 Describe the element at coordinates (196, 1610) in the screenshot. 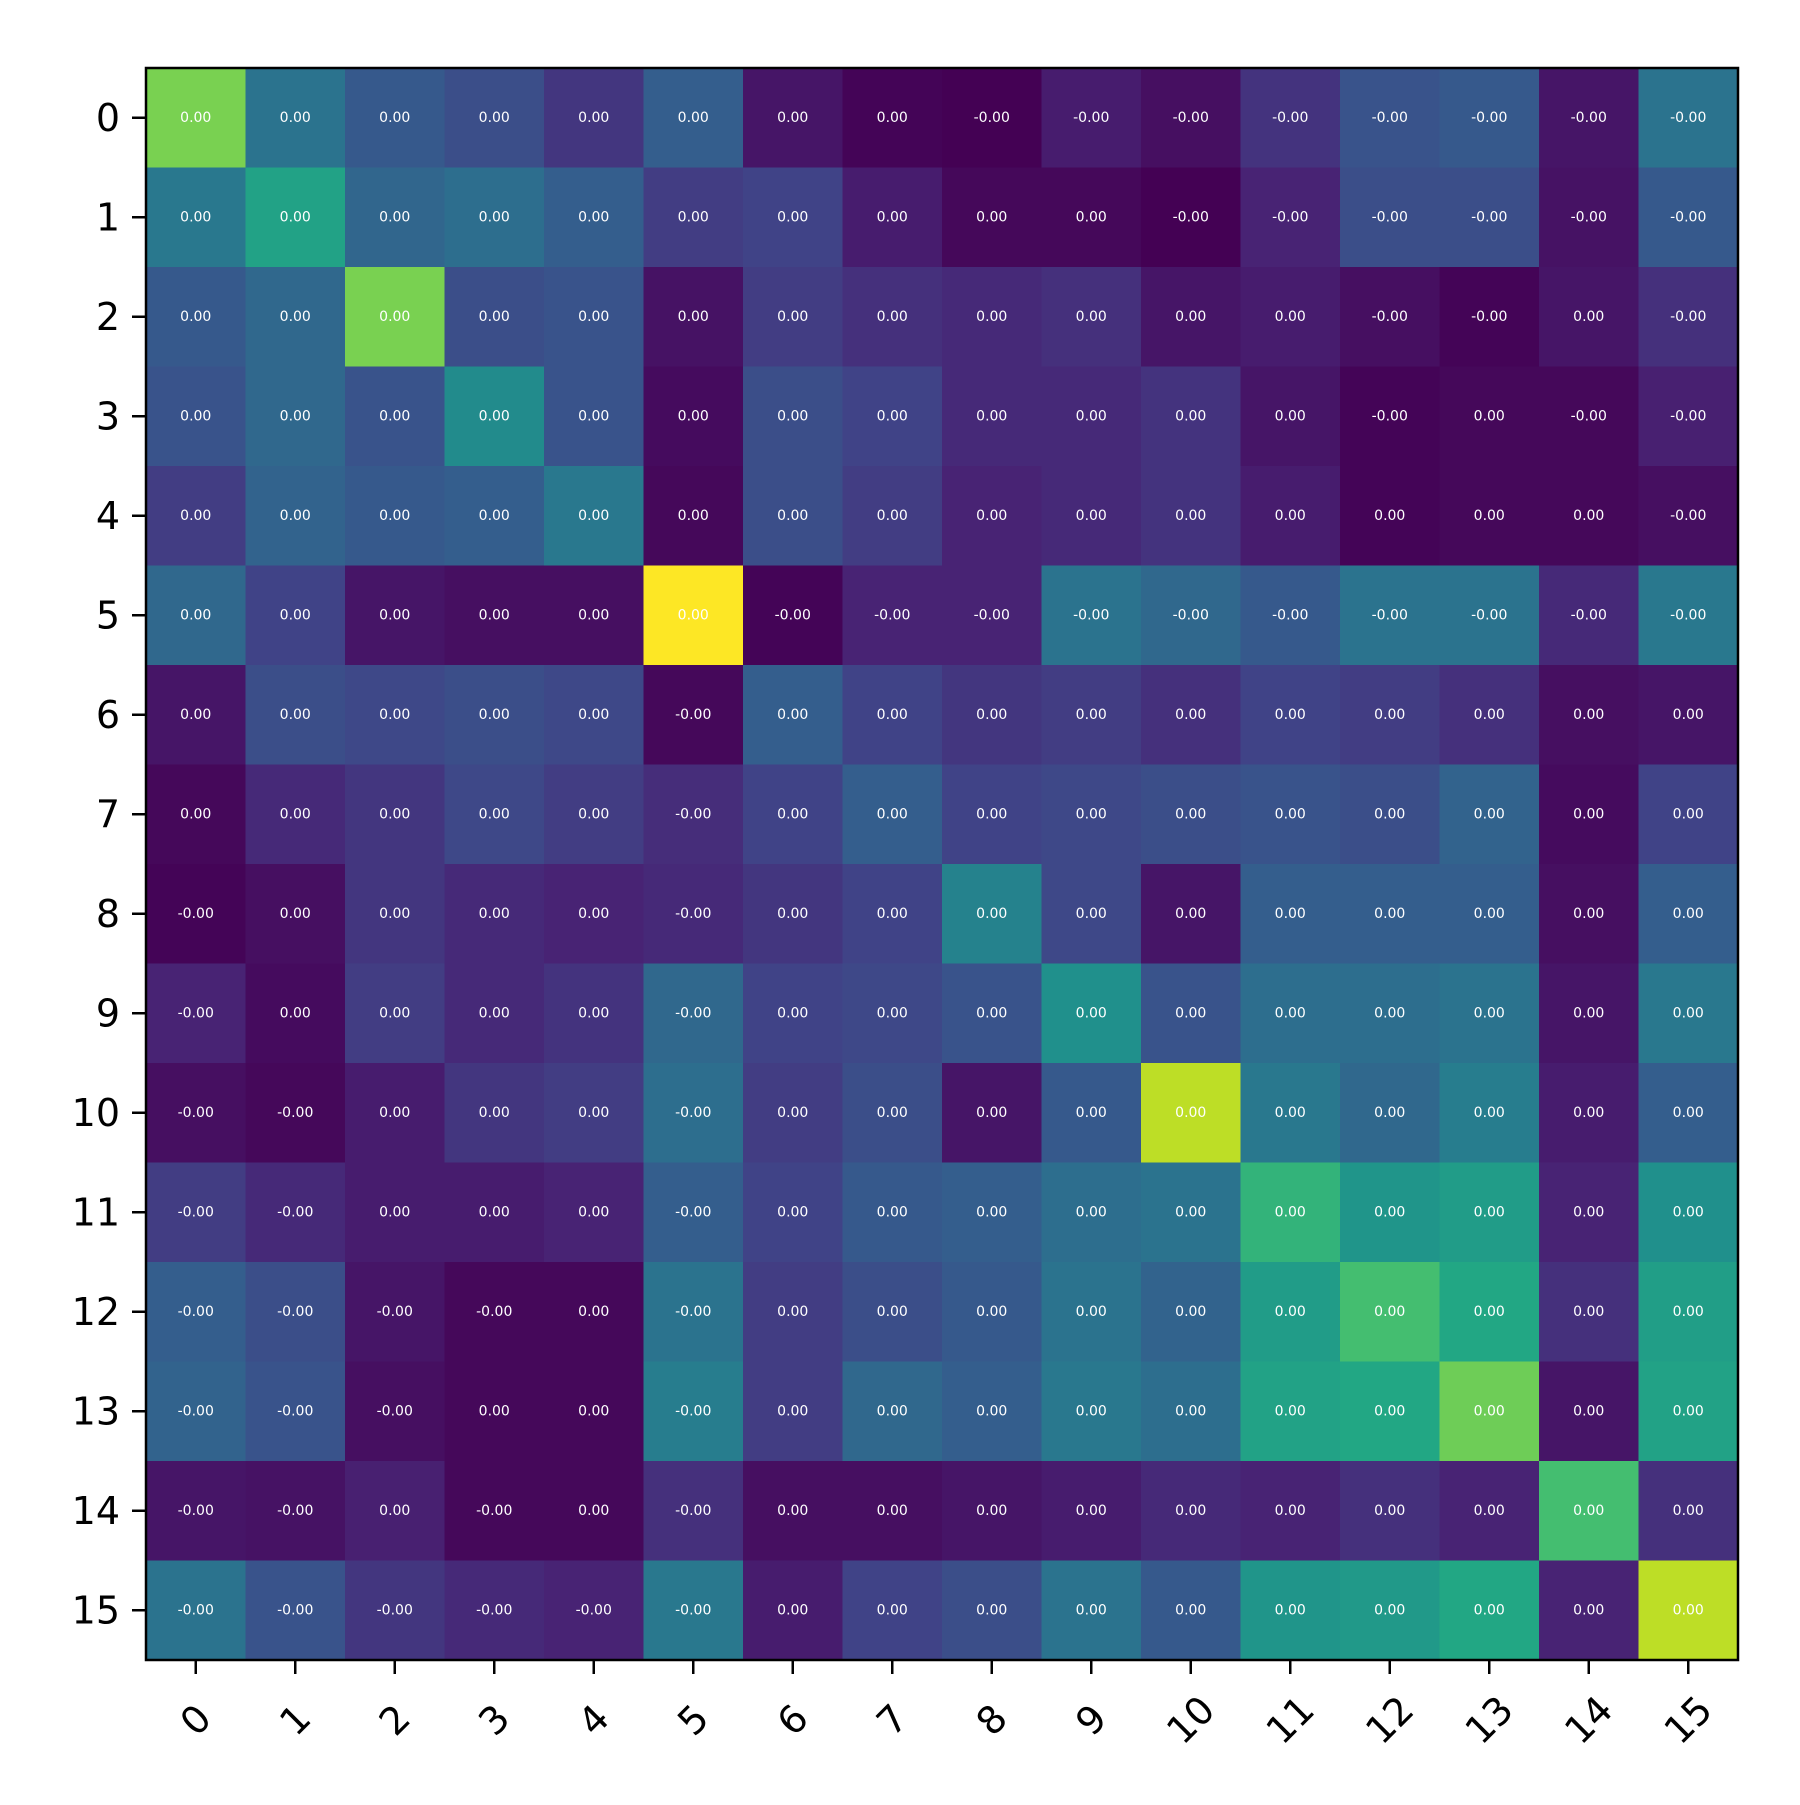

I see `heatmap-cell-r15-c0` at that location.